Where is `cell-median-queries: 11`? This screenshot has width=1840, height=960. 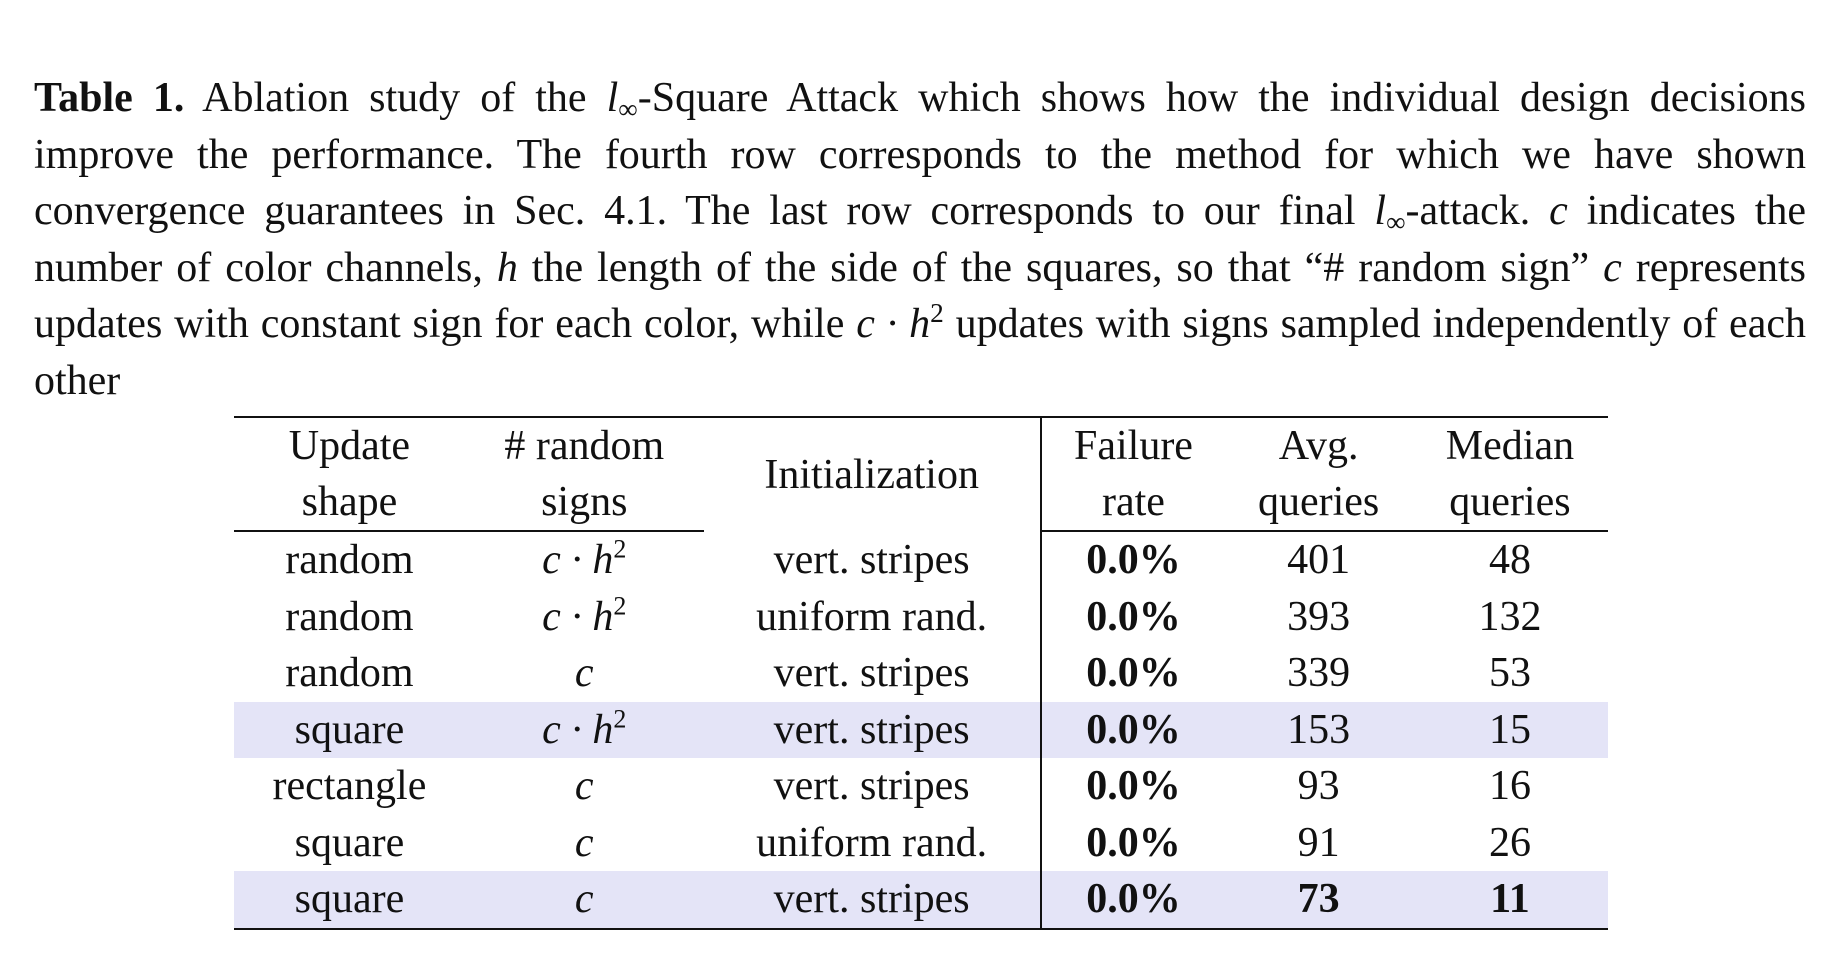 cell-median-queries: 11 is located at coordinates (1509, 900).